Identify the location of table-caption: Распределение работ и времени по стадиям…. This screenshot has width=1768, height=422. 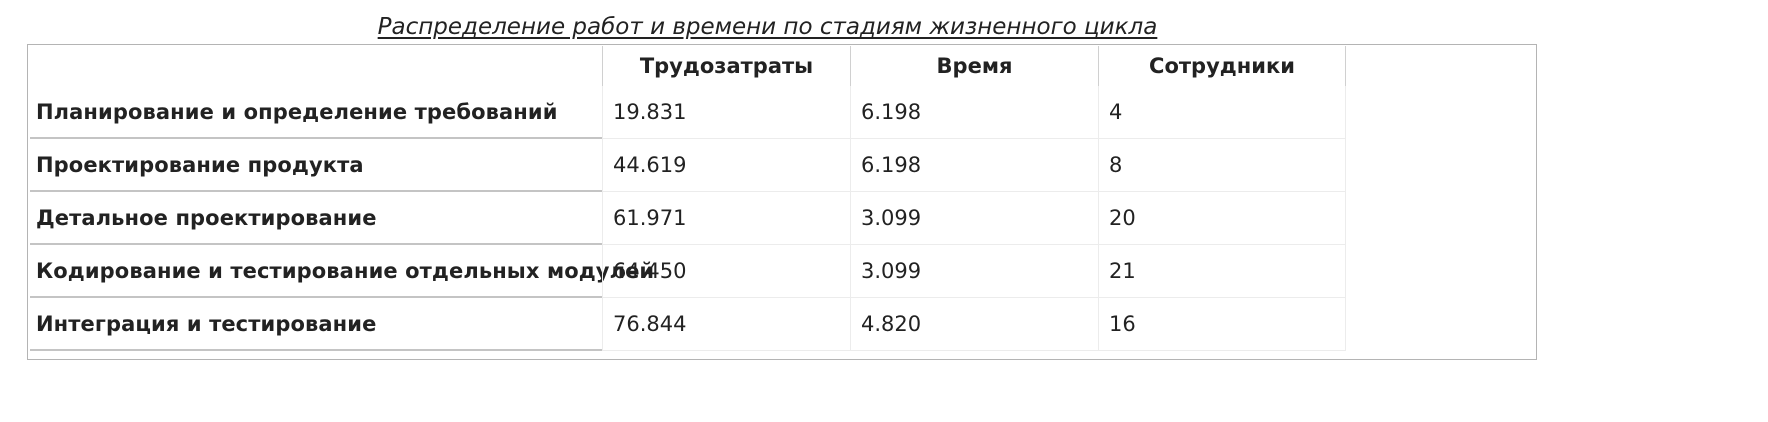
(767, 27).